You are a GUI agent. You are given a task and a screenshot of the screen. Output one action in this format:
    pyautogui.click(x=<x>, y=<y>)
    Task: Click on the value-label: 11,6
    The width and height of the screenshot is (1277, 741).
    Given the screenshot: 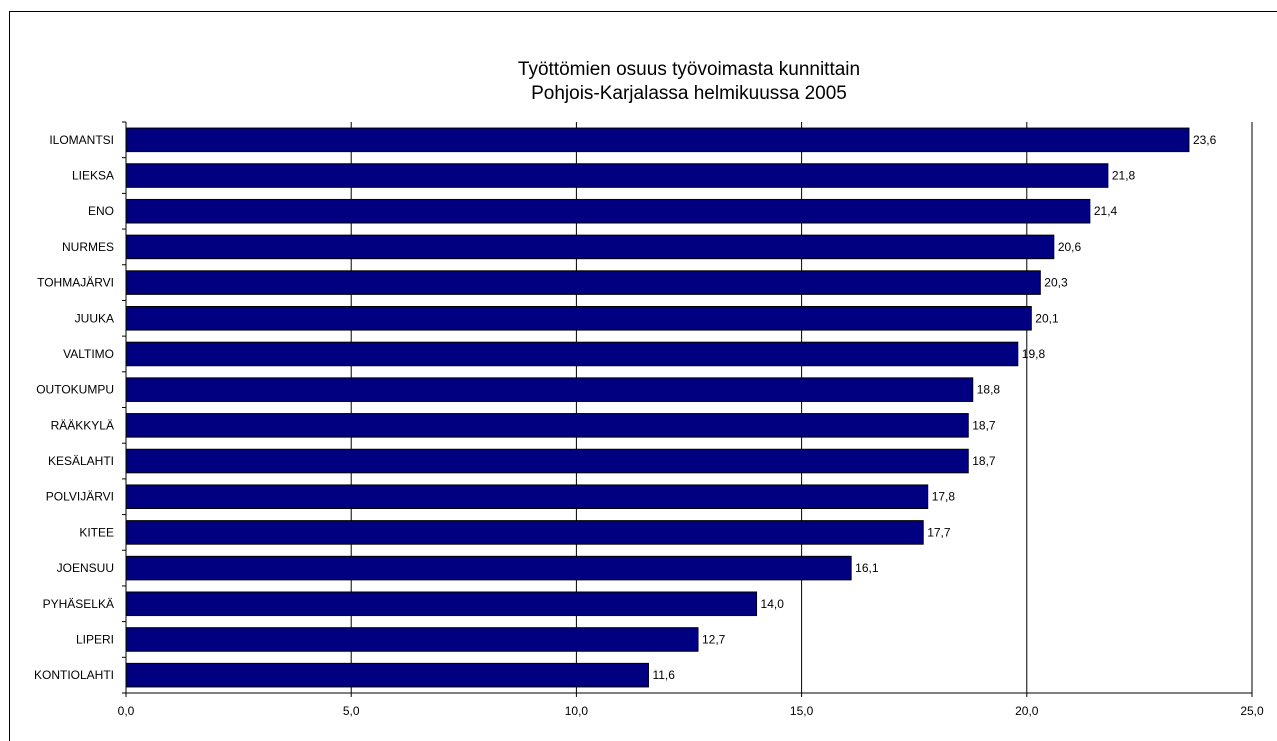 What is the action you would take?
    pyautogui.click(x=663, y=675)
    